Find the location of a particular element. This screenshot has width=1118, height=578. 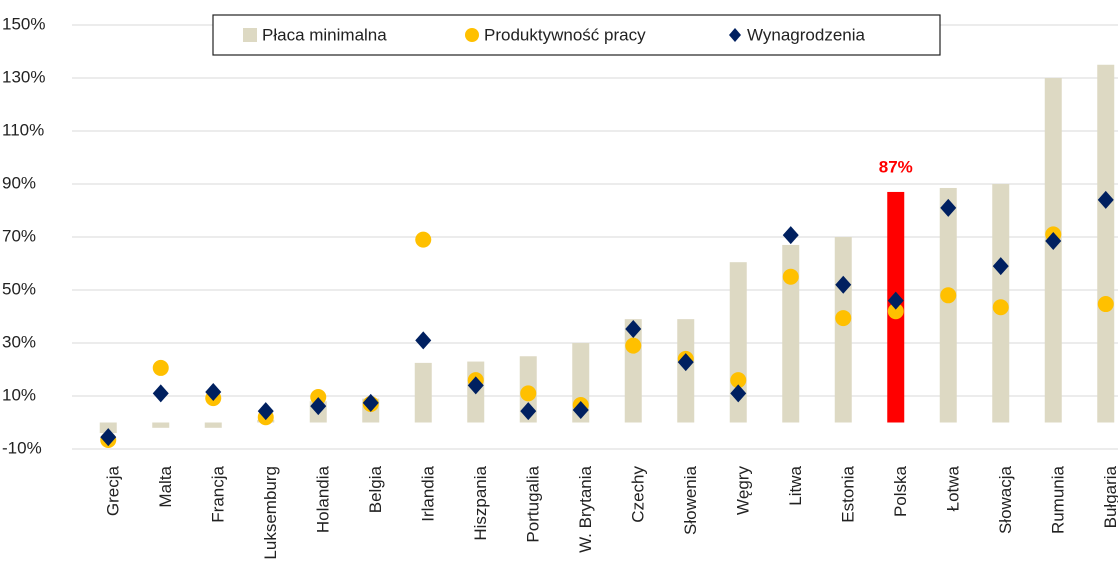

x-tick-label: Grecja is located at coordinates (113, 490).